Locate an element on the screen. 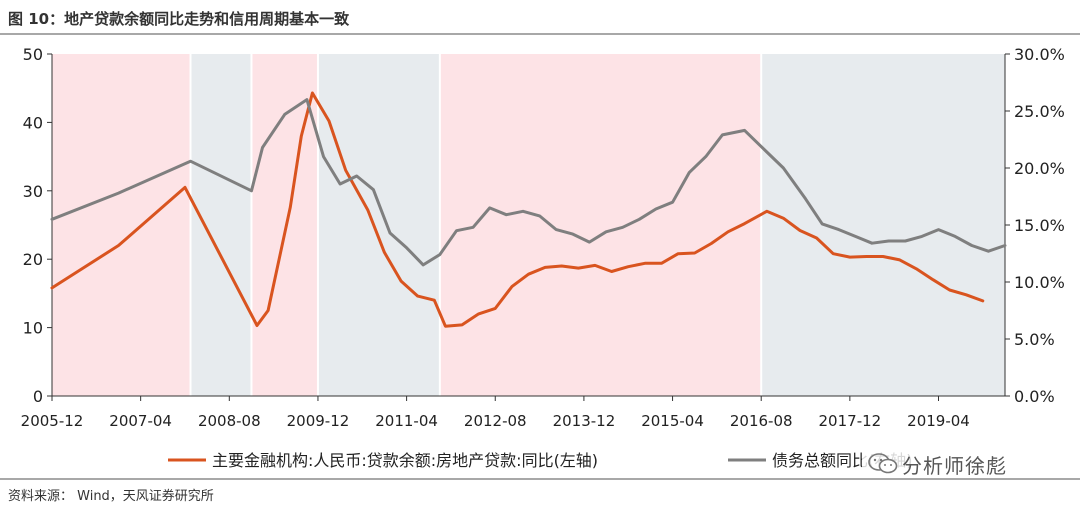 Image resolution: width=1080 pixels, height=512 pixels. legend-label-0: 主要金融机构:人民币:贷款余额:房地产贷款:同比(左轴) is located at coordinates (405, 460).